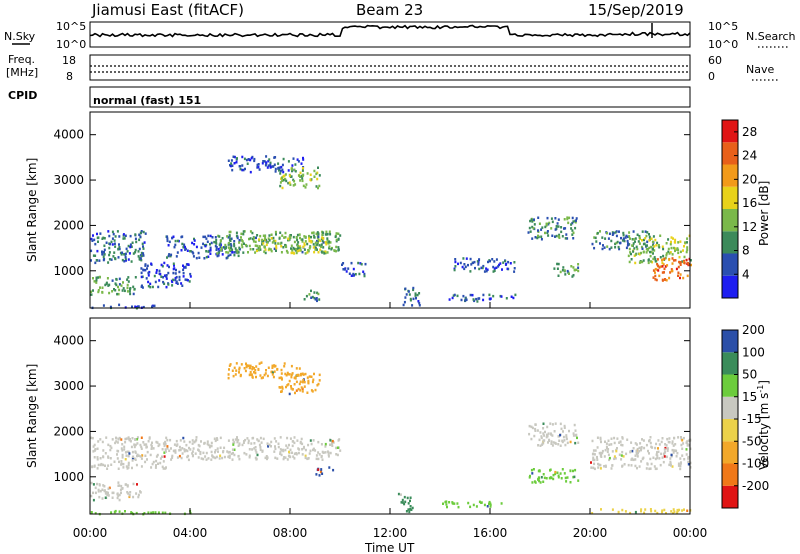 The image size is (800, 554). What do you see at coordinates (752, 419) in the screenshot?
I see `colorbar-tick-label: -15` at bounding box center [752, 419].